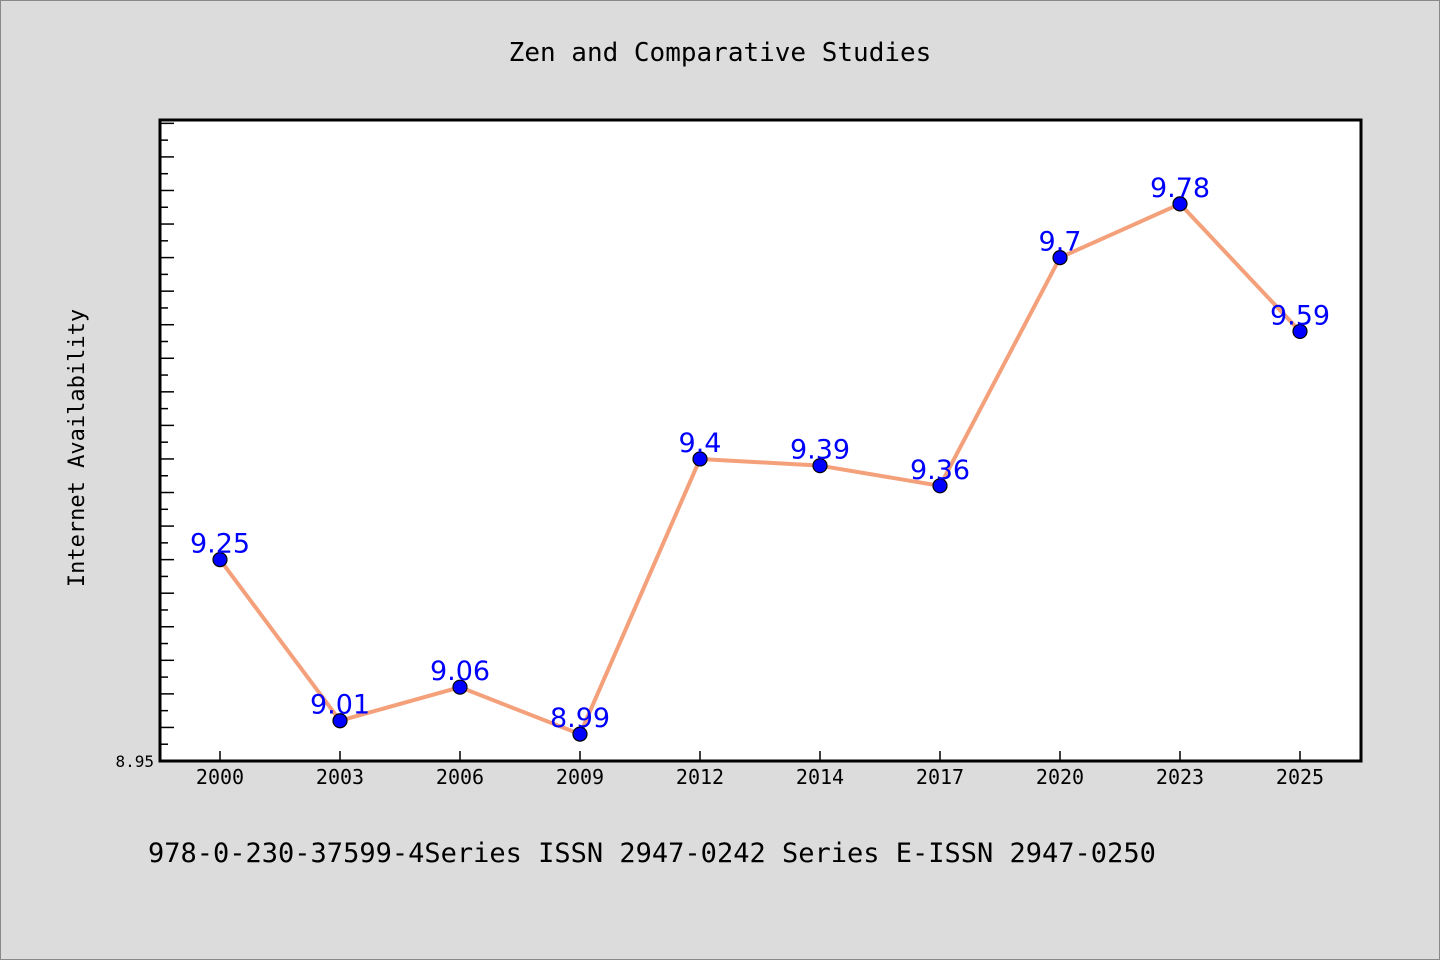  What do you see at coordinates (220, 544) in the screenshot?
I see `data-label: 9.25` at bounding box center [220, 544].